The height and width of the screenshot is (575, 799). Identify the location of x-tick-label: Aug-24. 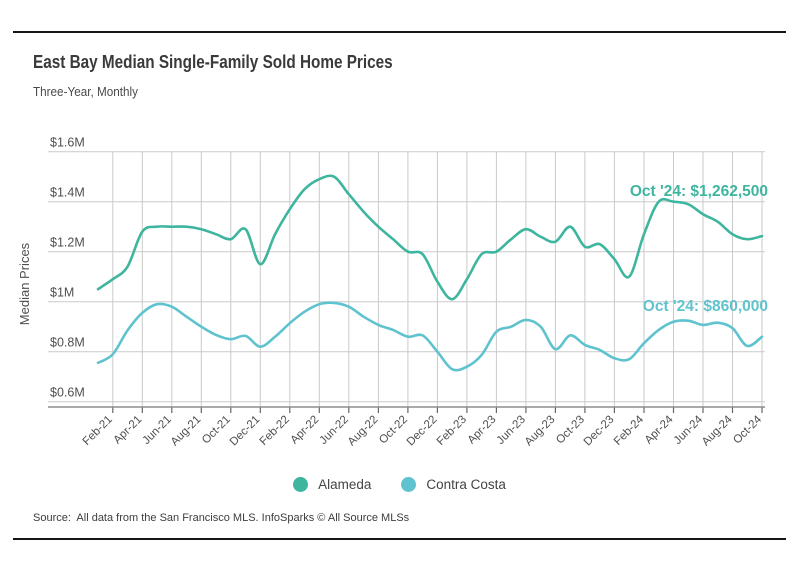
(717, 430).